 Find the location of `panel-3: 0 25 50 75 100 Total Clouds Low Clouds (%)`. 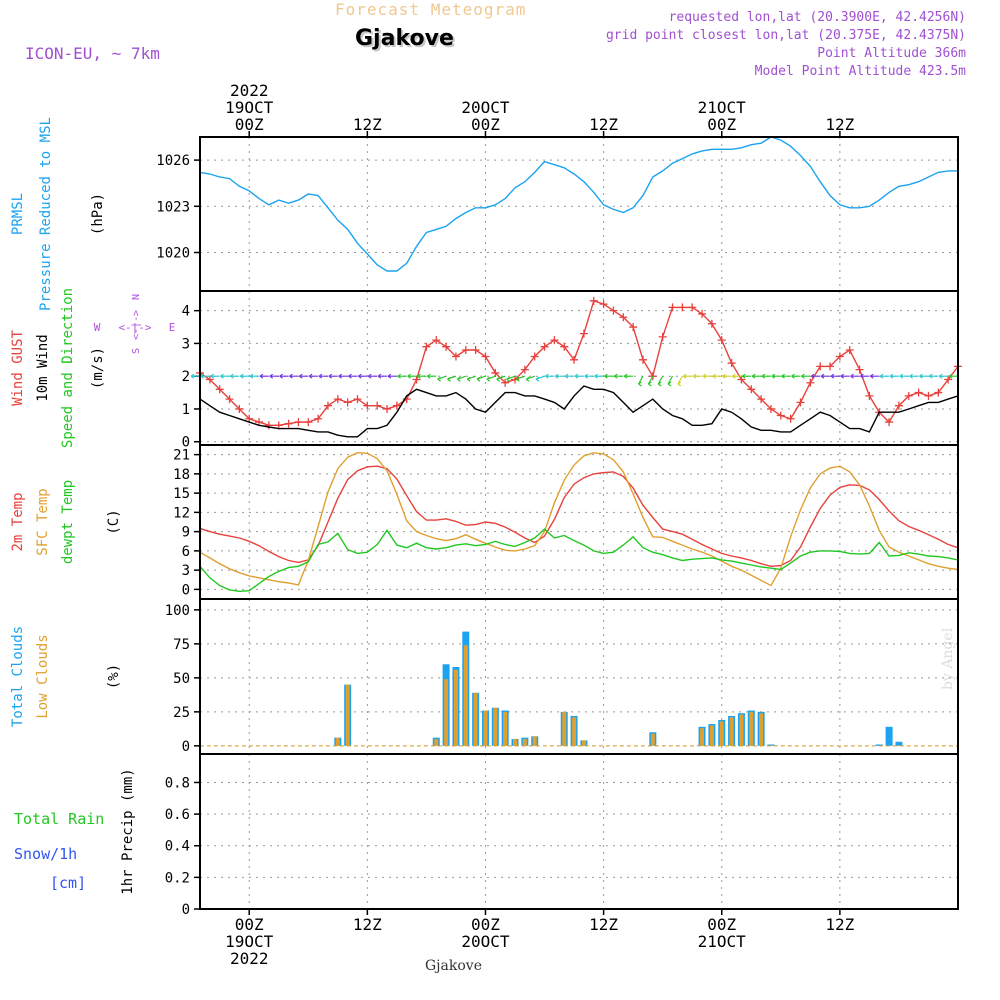

panel-3: 0 25 50 75 100 Total Clouds Low Clouds (%) is located at coordinates (484, 676).